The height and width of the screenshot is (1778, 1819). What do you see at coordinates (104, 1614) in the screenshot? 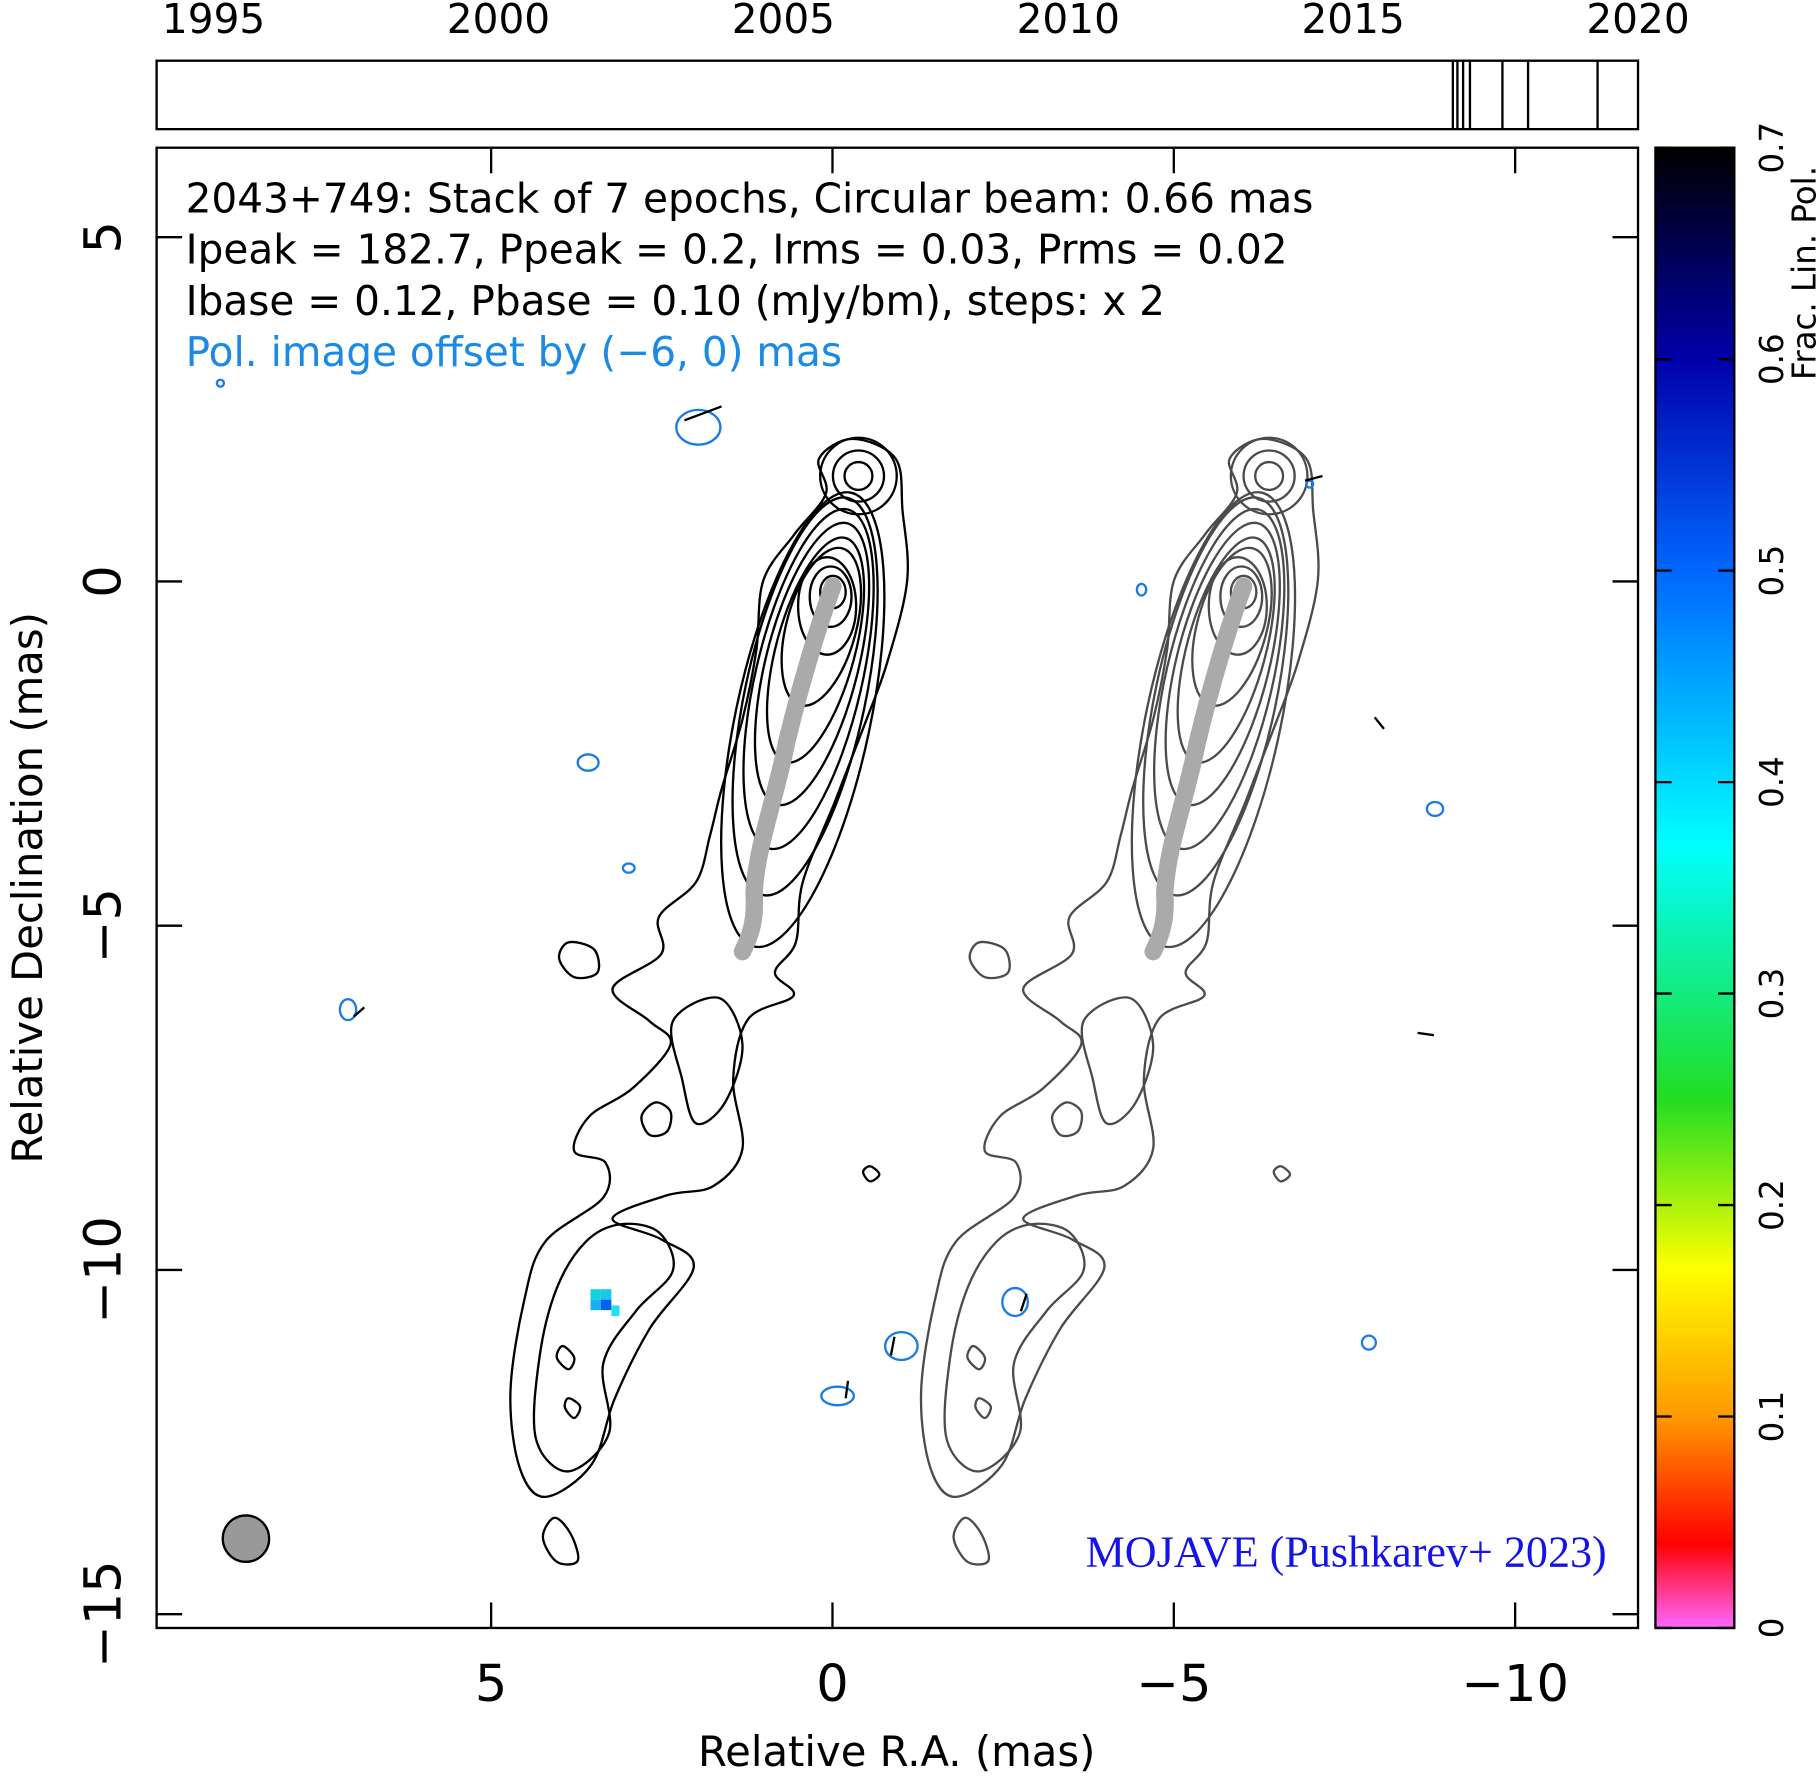
I see `y-tick-label: −15` at bounding box center [104, 1614].